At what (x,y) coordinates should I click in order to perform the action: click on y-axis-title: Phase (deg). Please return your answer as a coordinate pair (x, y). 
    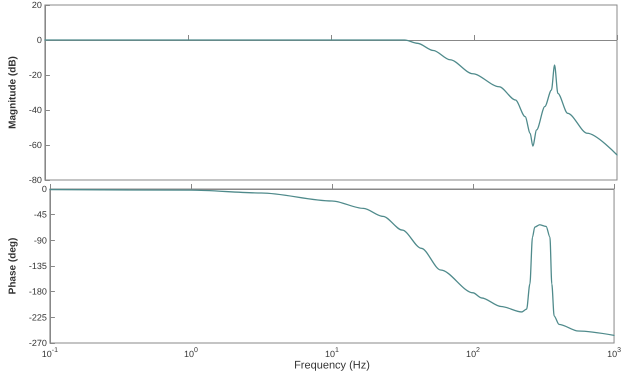
    Looking at the image, I should click on (13, 266).